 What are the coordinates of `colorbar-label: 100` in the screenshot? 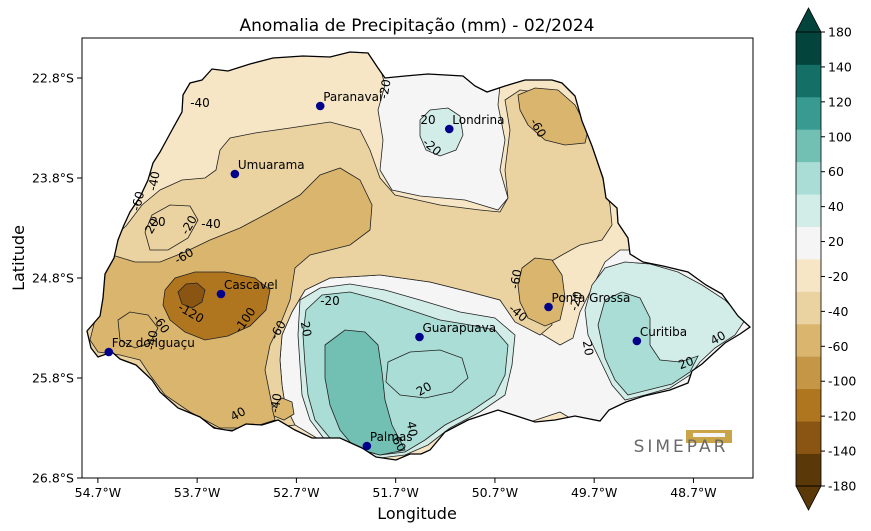 It's located at (840, 136).